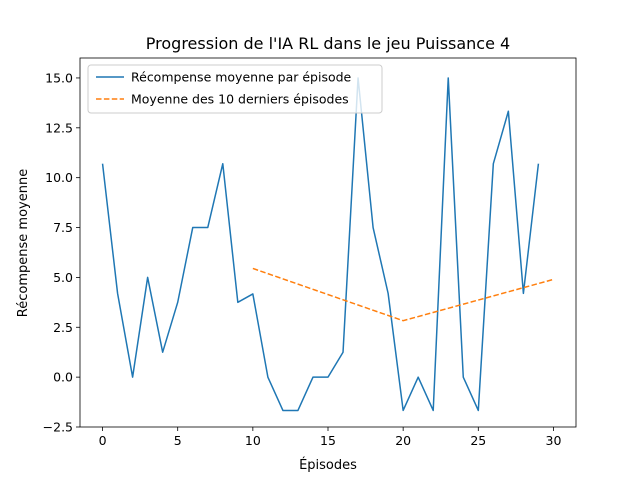 The width and height of the screenshot is (640, 480). Describe the element at coordinates (63, 227) in the screenshot. I see `y-tick-label: 7.5` at that location.